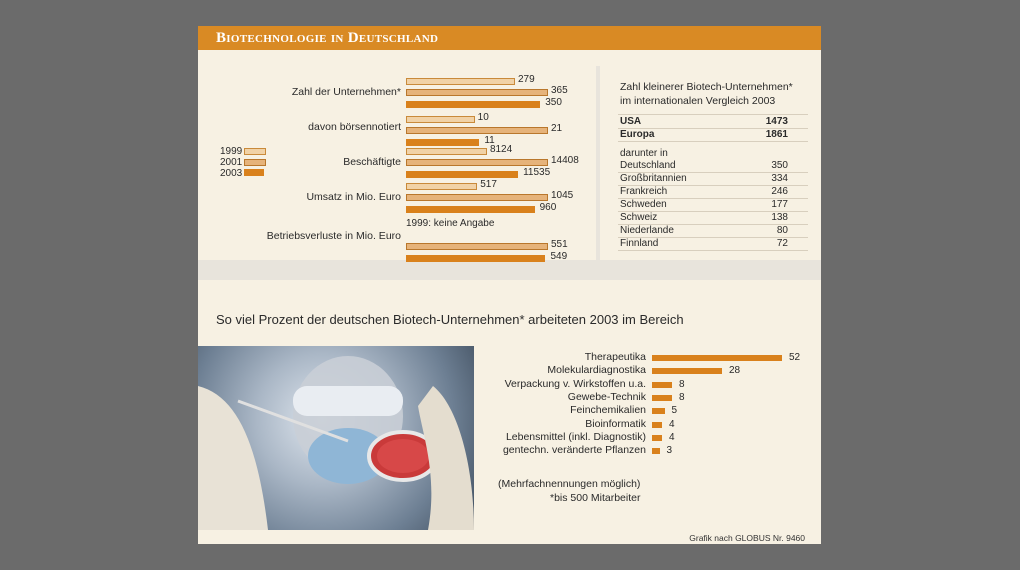 Image resolution: width=1020 pixels, height=570 pixels. I want to click on table-row-label: Europa, so click(637, 134).